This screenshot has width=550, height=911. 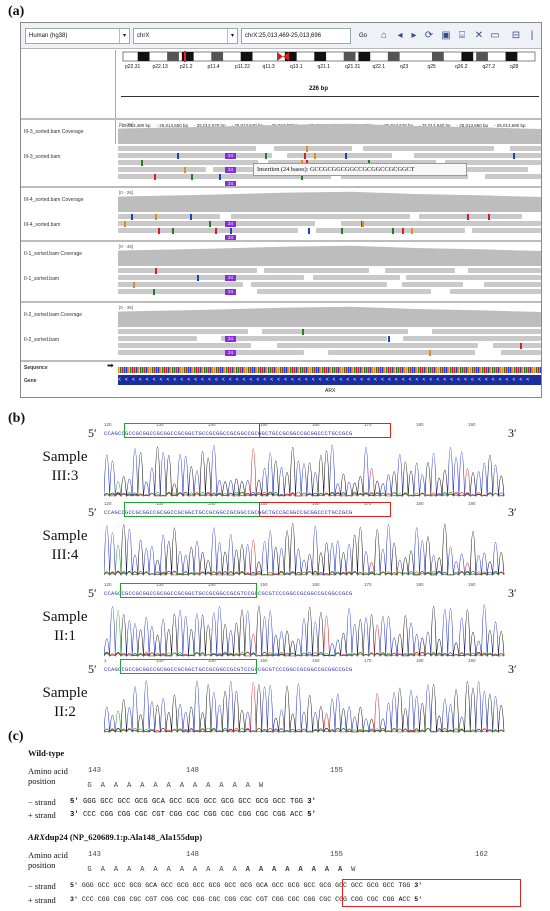 What do you see at coordinates (65, 703) in the screenshot?
I see `sample-label: Sample II:2` at bounding box center [65, 703].